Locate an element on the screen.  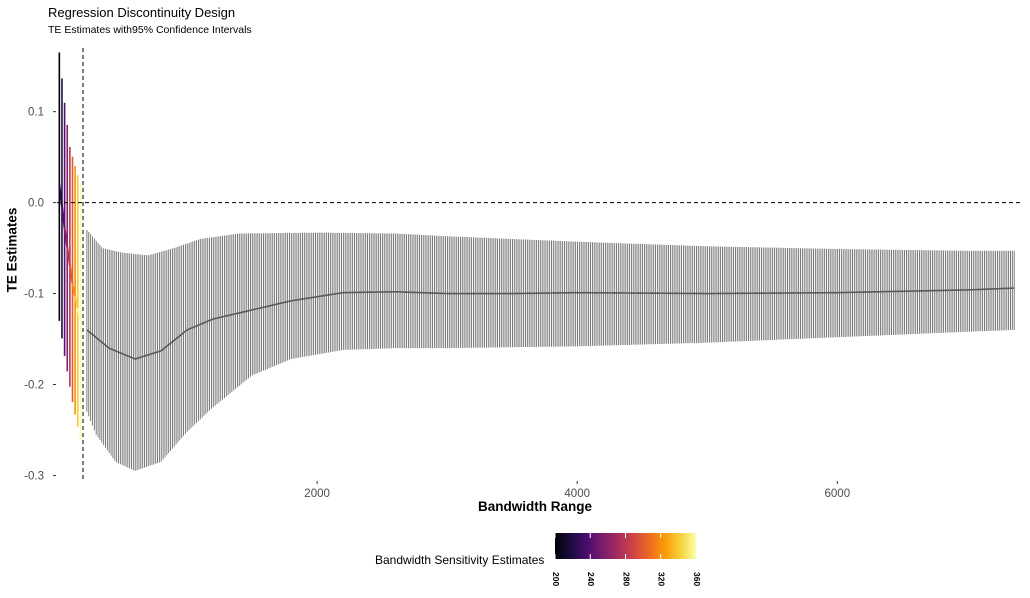
chart-title: Regression Discontinuity Design is located at coordinates (142, 12).